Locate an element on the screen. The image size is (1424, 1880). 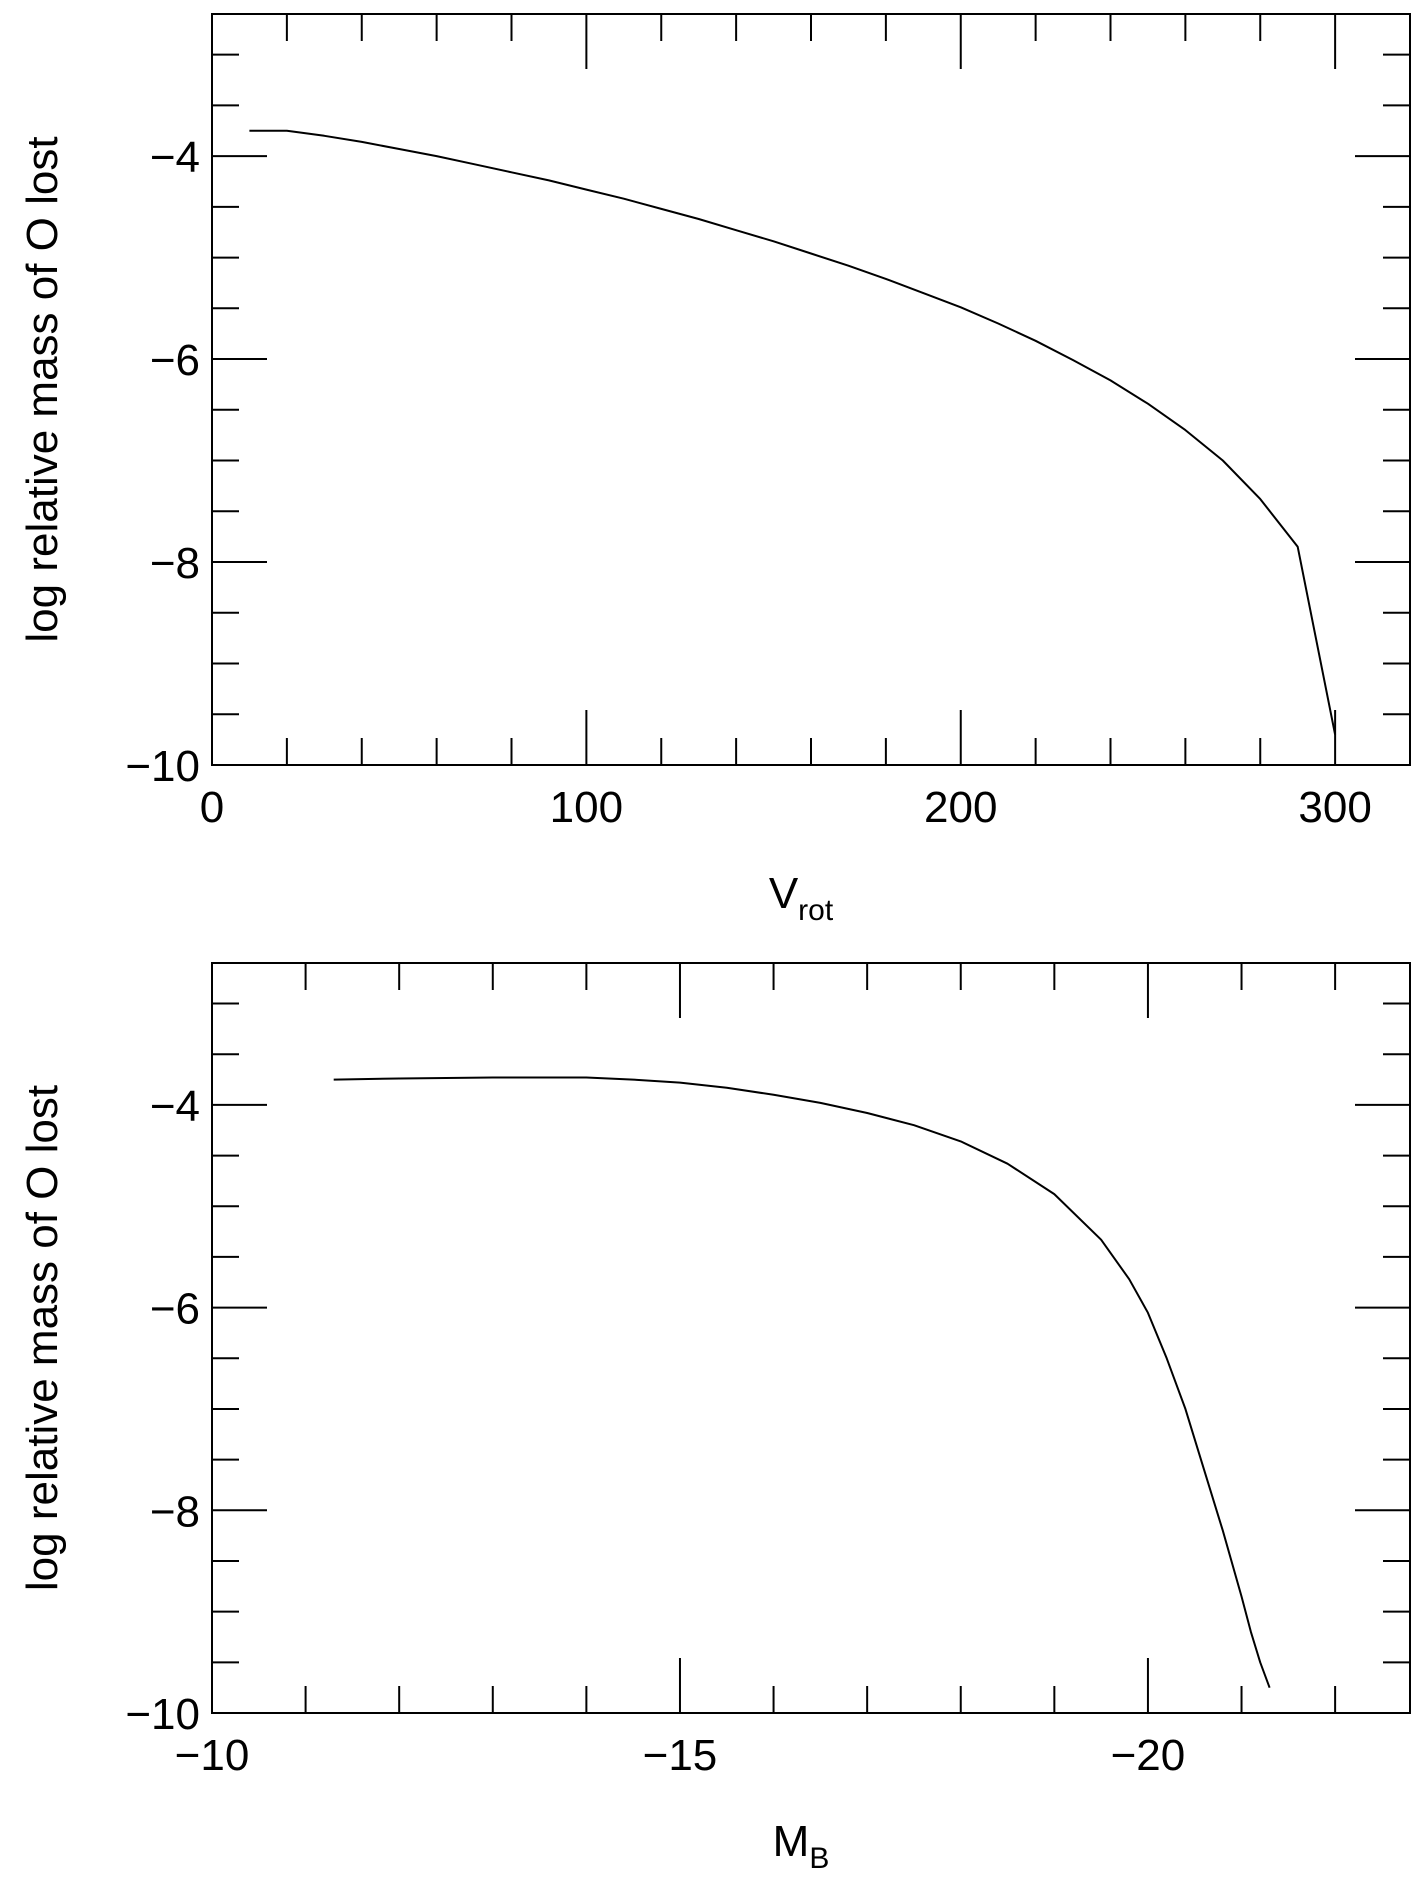
x-axis-label: MB is located at coordinates (801, 1846).